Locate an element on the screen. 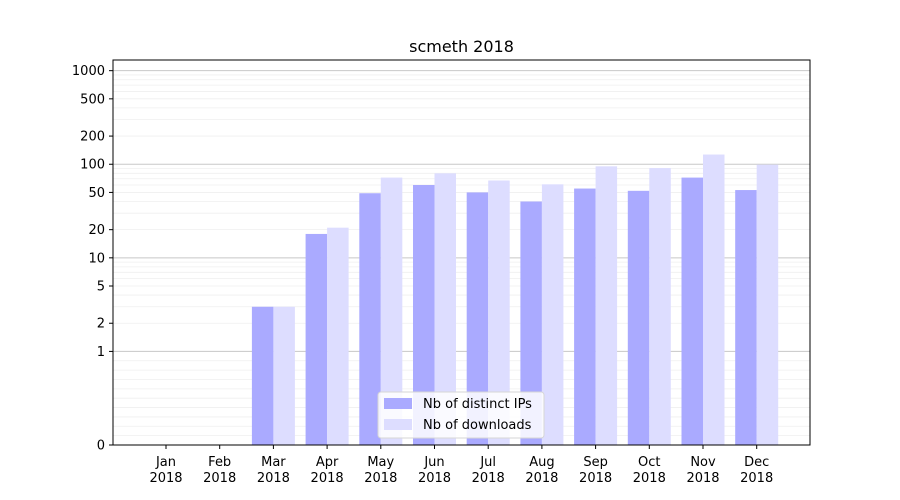  y-tick-label: 1000 is located at coordinates (88, 71).